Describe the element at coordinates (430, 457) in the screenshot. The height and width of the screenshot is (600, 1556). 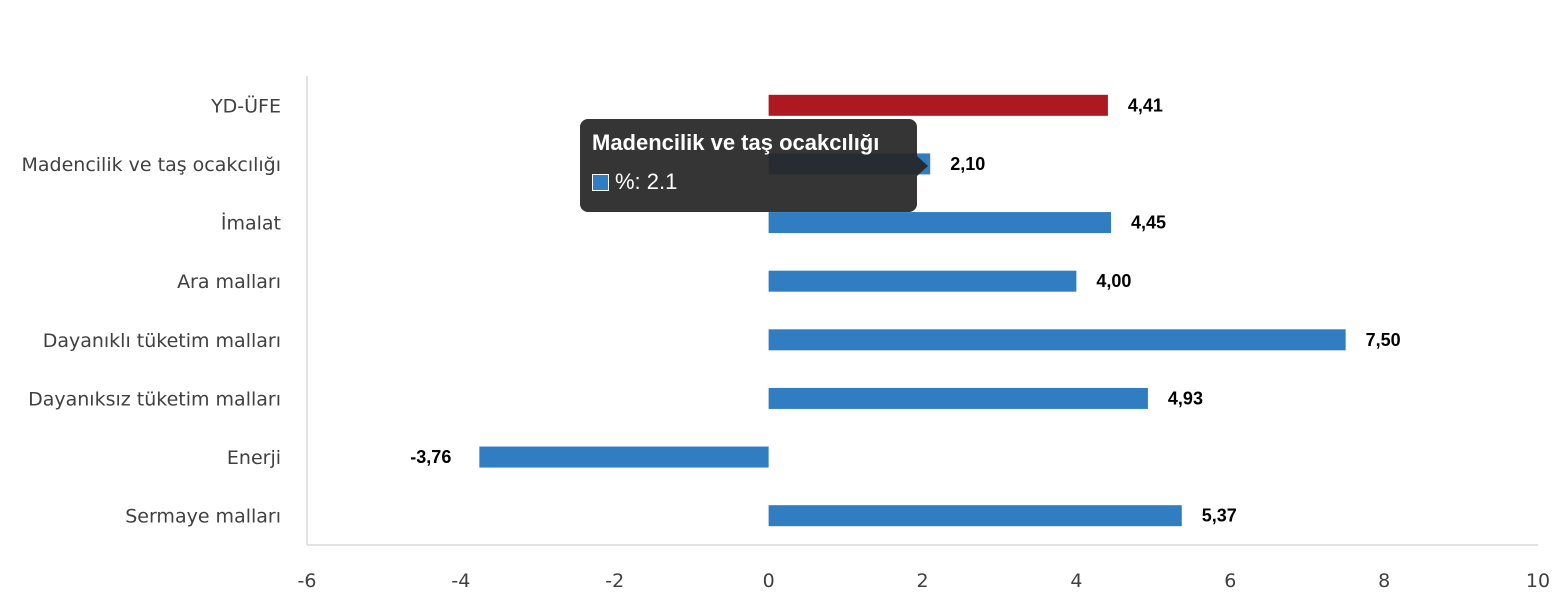
I see `data-label: -3,76` at that location.